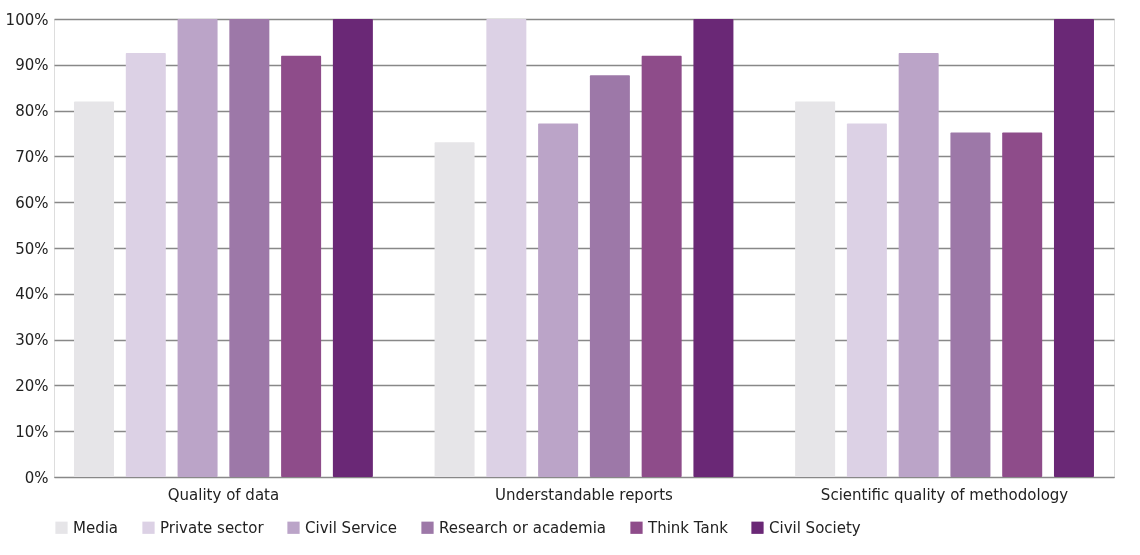  What do you see at coordinates (584, 494) in the screenshot?
I see `x-tick-label: Understandable reports` at bounding box center [584, 494].